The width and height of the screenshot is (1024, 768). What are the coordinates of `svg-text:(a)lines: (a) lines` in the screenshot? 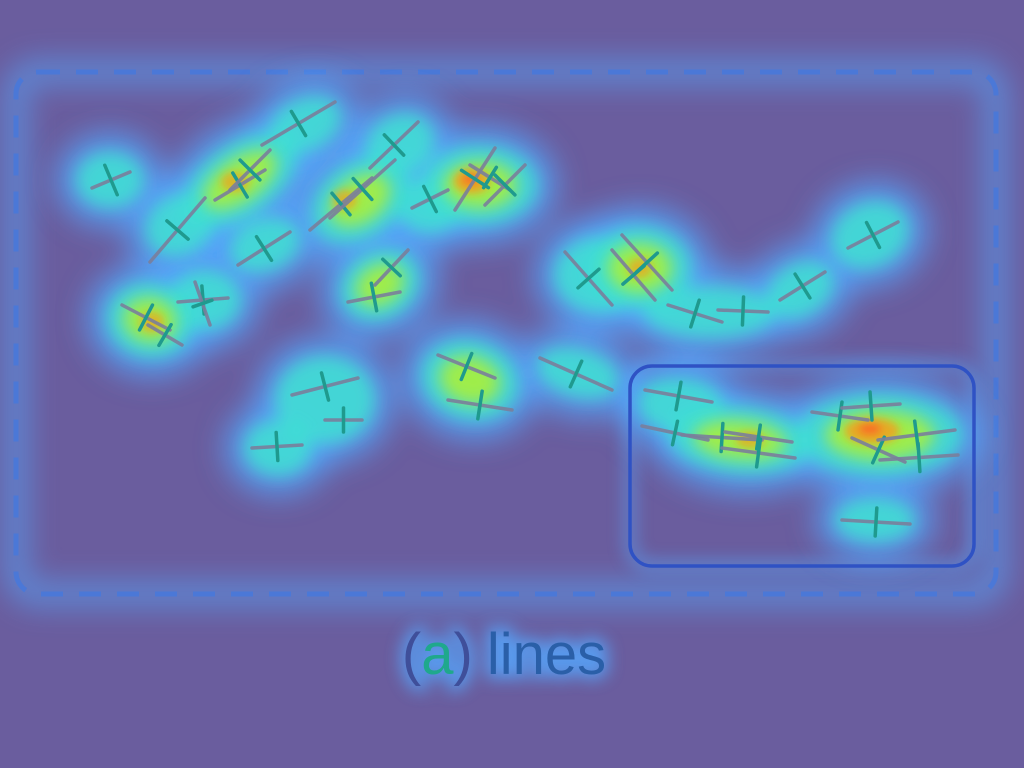 It's located at (504, 654).